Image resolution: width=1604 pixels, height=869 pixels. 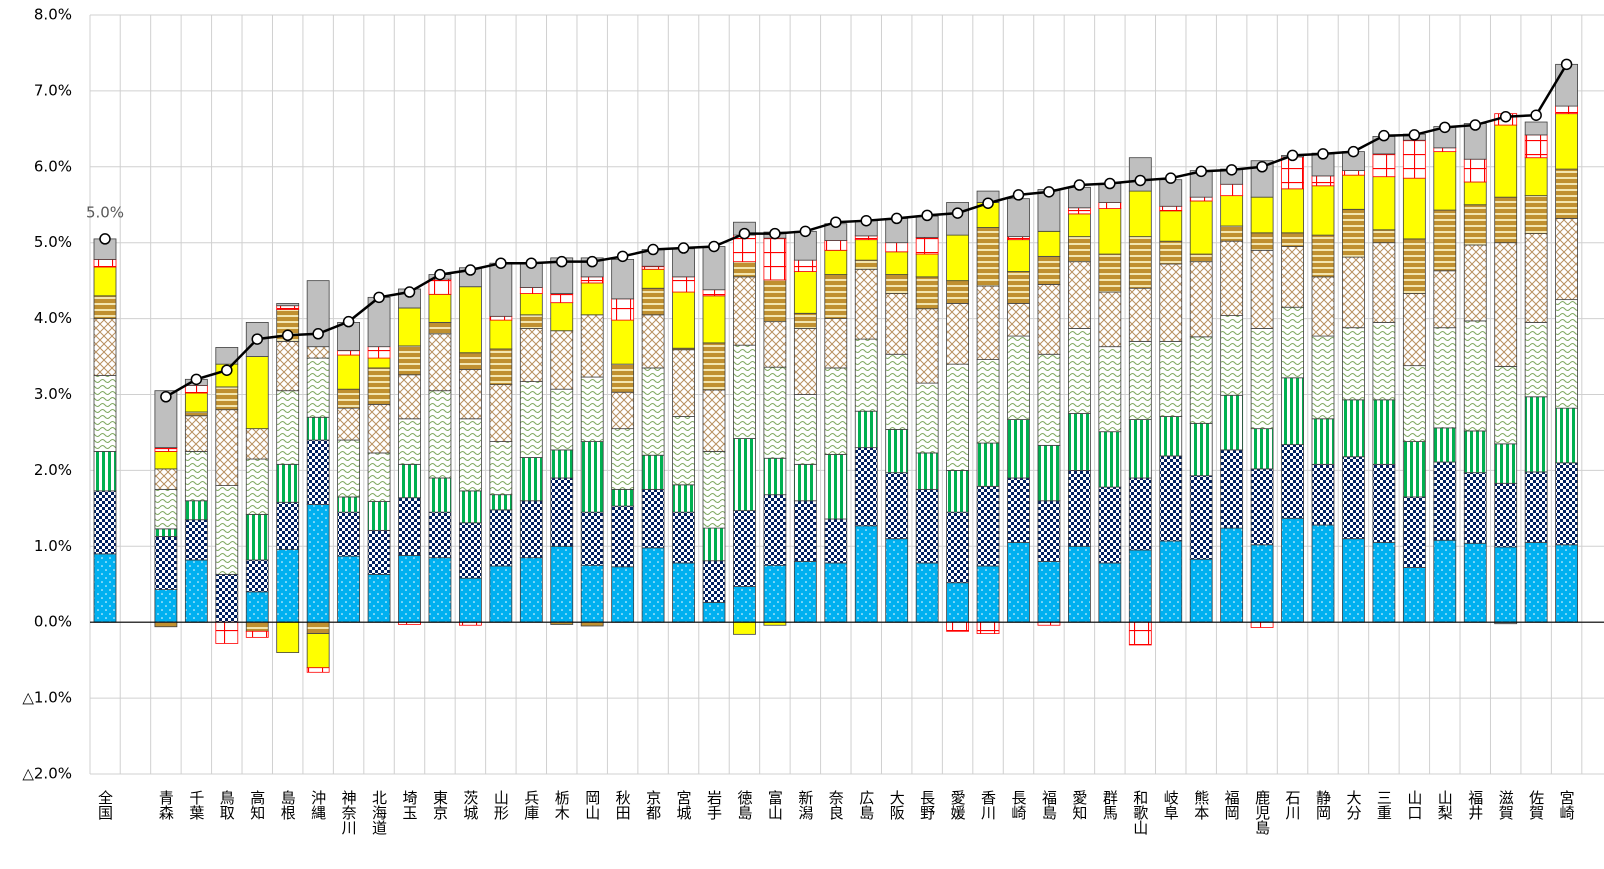 What do you see at coordinates (470, 805) in the screenshot?
I see `x-tick-label: 茨城` at bounding box center [470, 805].